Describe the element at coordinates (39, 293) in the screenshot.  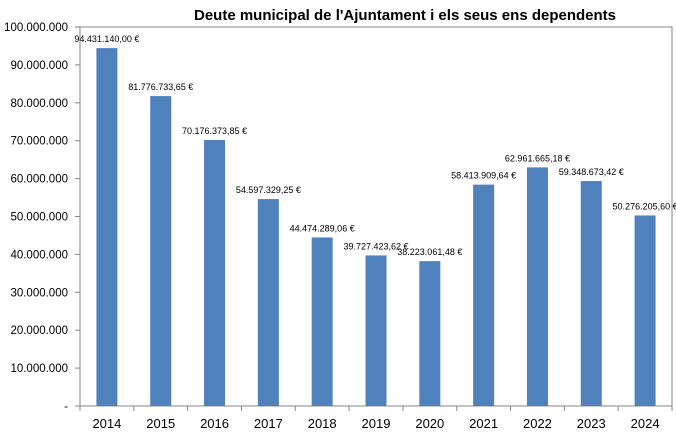
I see `y-tick-label: 30.000.000` at that location.